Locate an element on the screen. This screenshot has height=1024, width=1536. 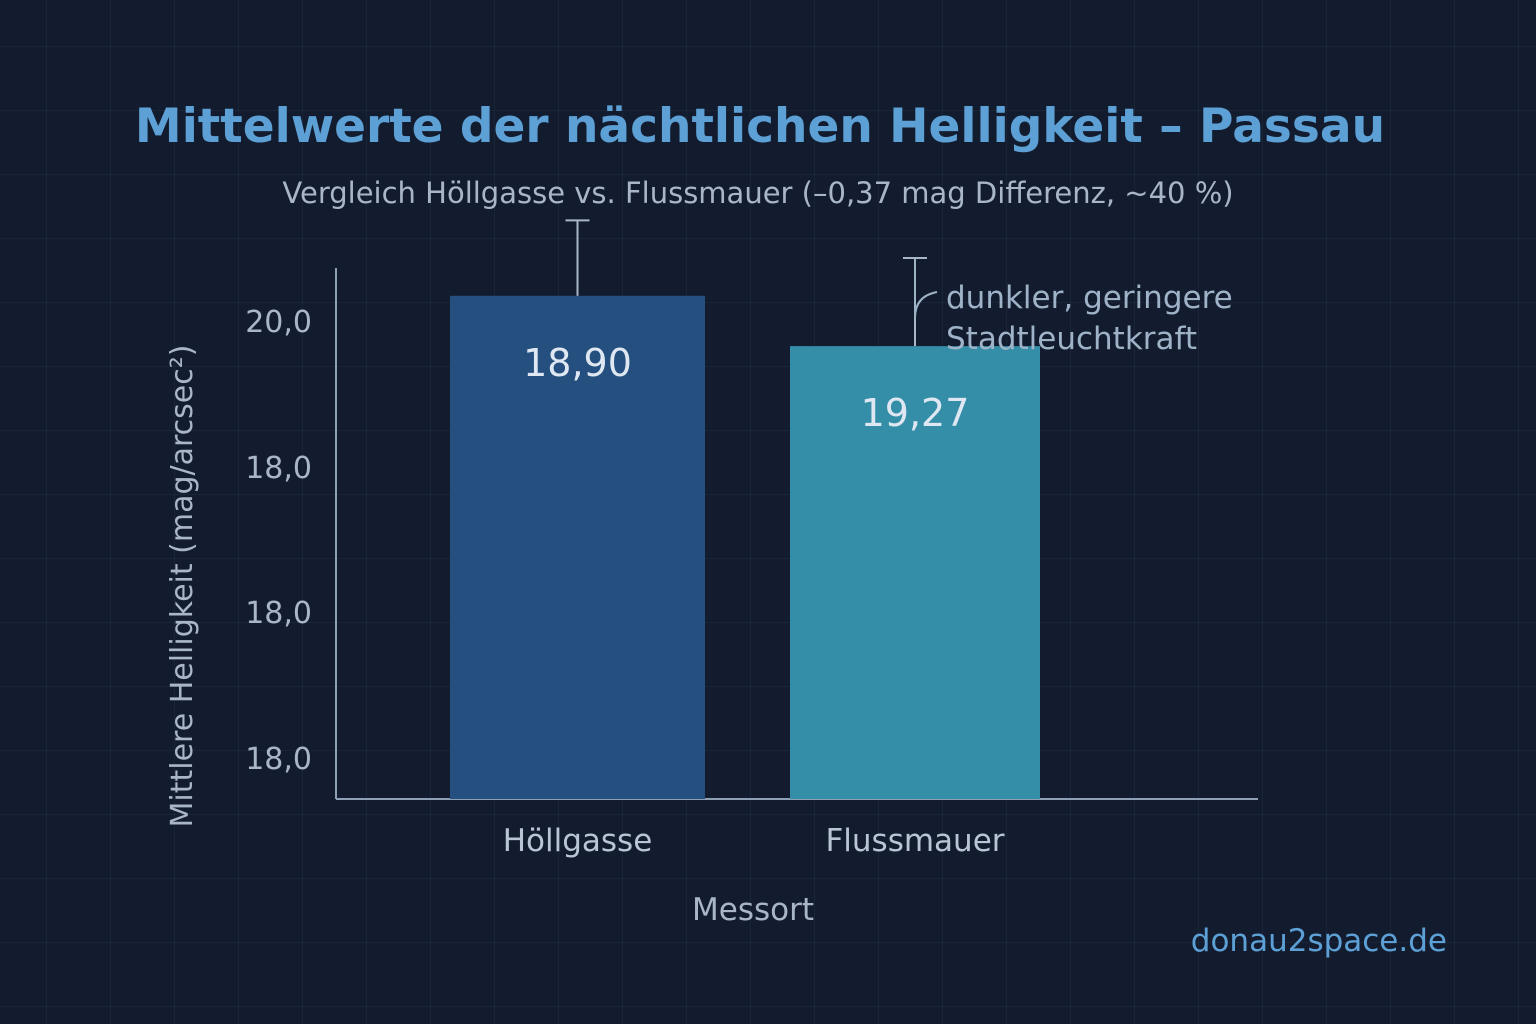
y-ticks: 20,0 18,0 18,0 18,0 is located at coordinates (278, 541).